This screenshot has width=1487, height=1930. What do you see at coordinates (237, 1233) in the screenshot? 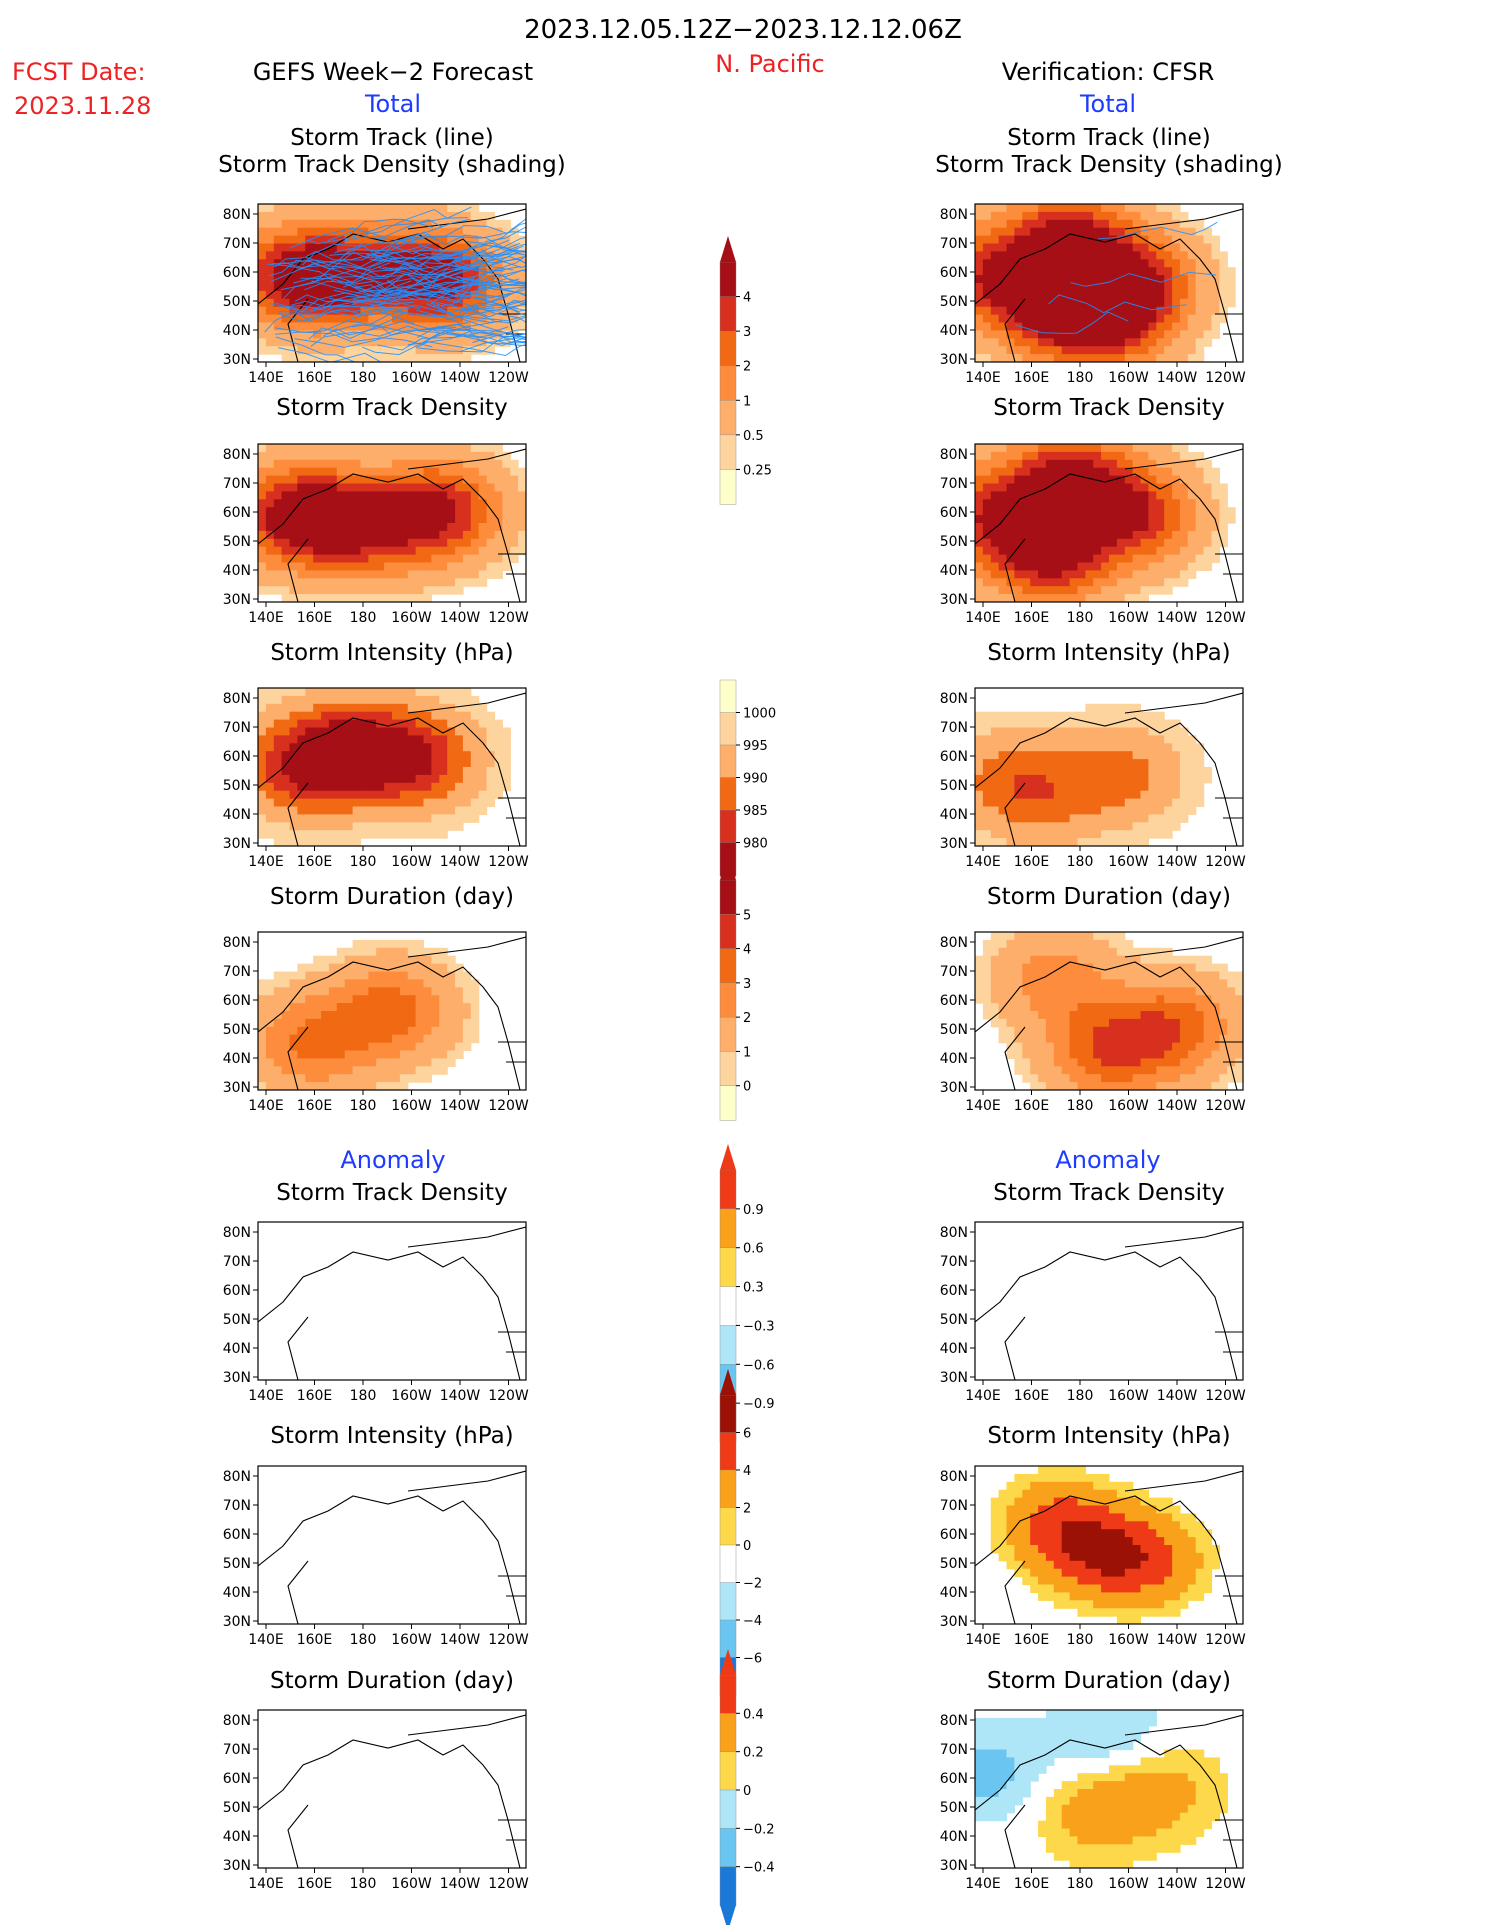
I see `y-tick-label: 80N` at bounding box center [237, 1233].